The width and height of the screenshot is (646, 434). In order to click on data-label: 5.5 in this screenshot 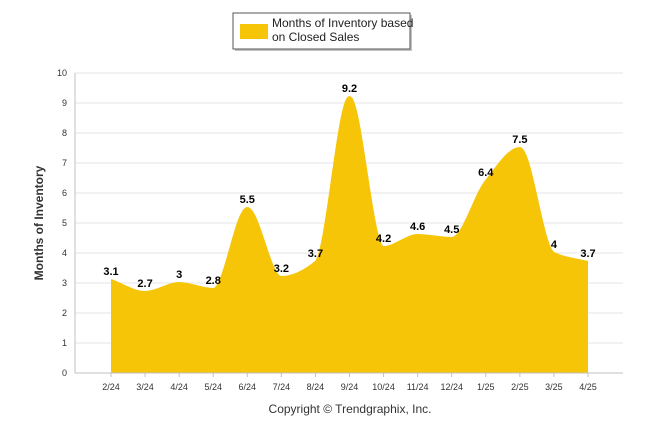, I will do `click(247, 200)`.